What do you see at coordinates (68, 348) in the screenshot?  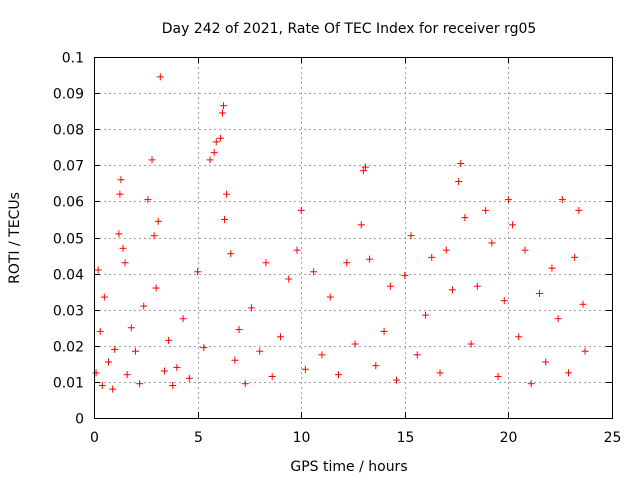 I see `y-tick-label: 0.02` at bounding box center [68, 348].